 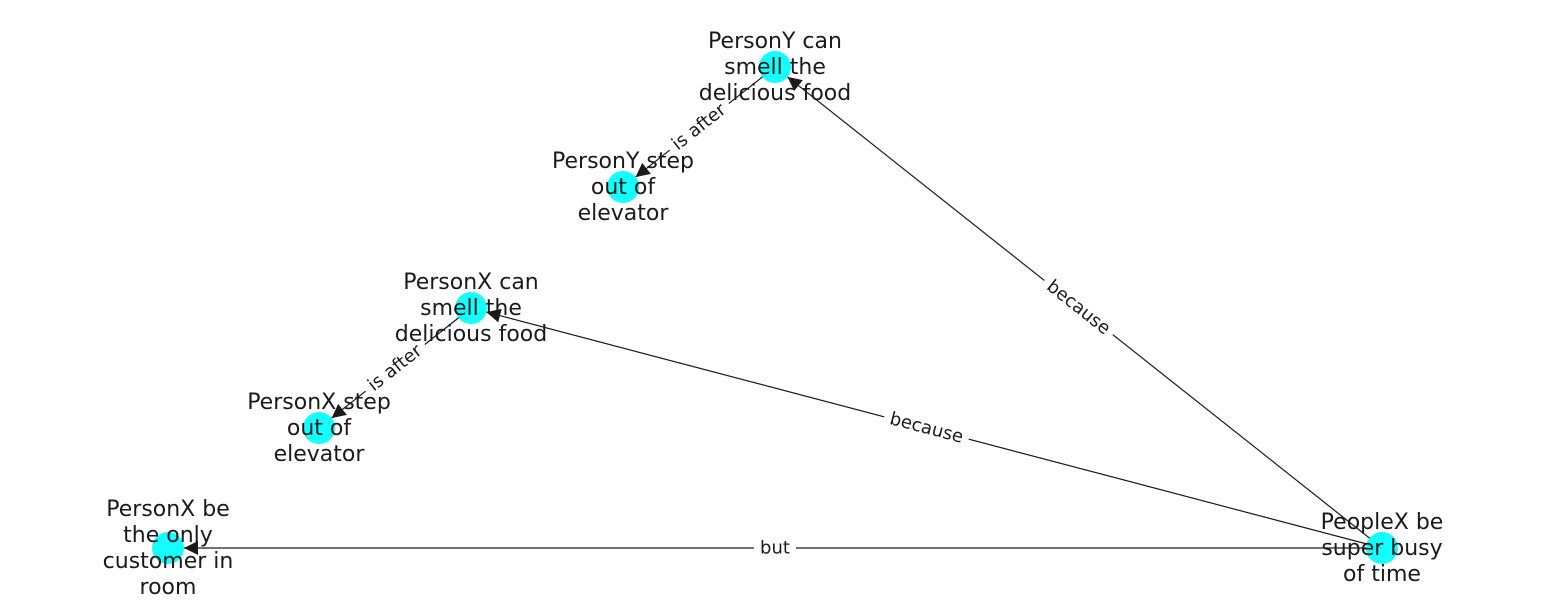 I want to click on node-label-line: customer in, so click(x=168, y=561).